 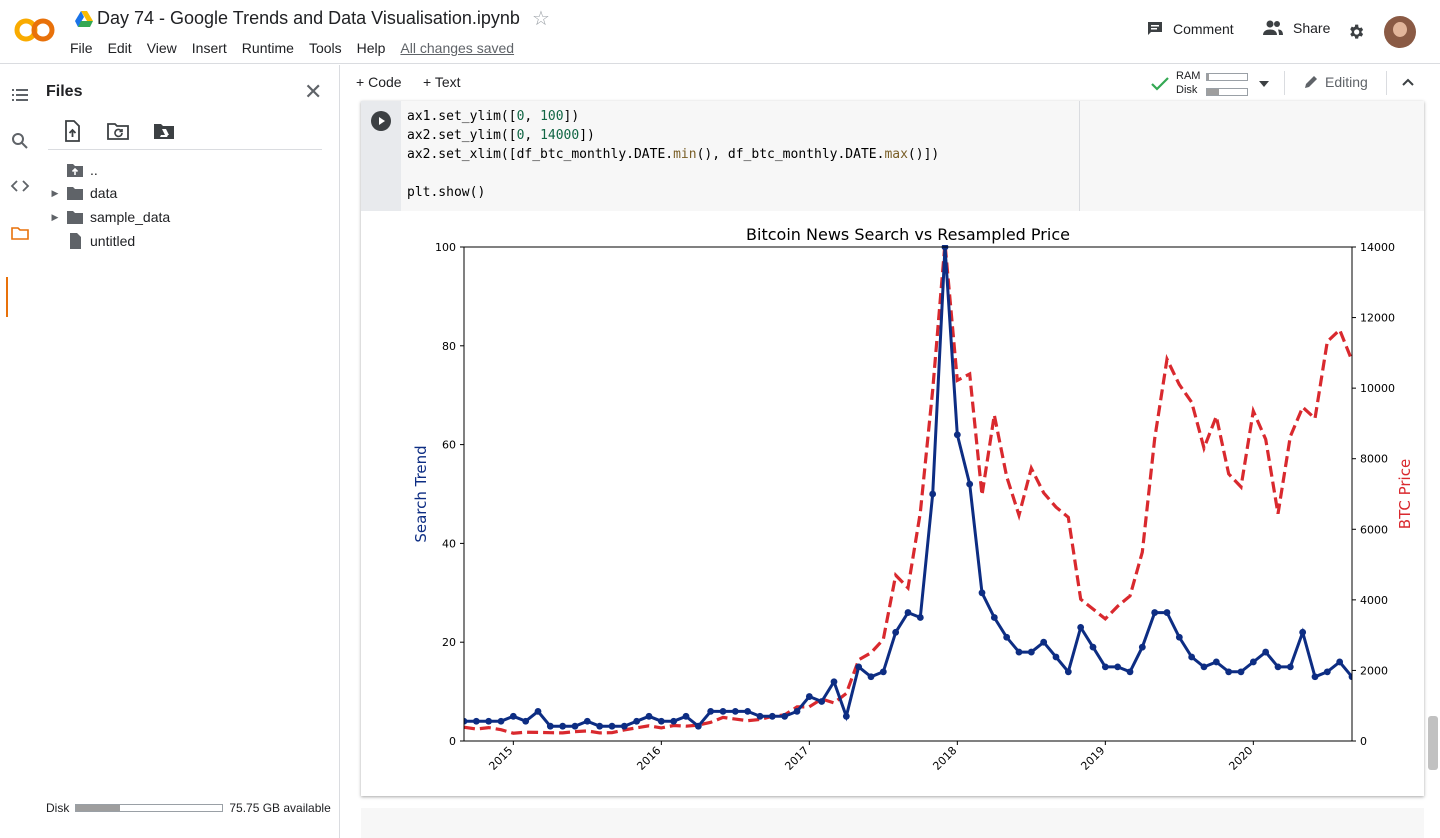 I want to click on pencil-icon, so click(x=1311, y=82).